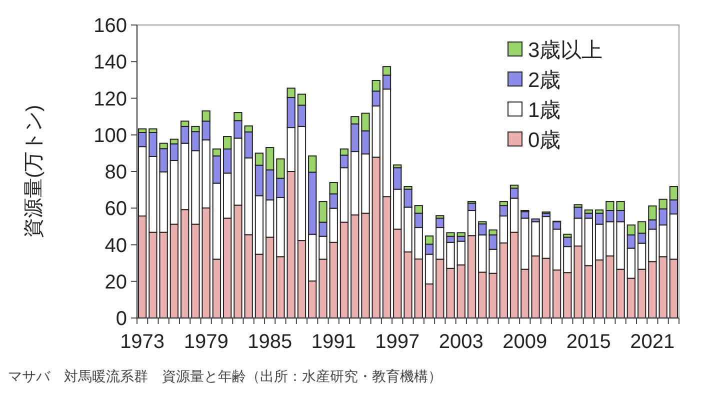  Describe the element at coordinates (115, 245) in the screenshot. I see `y-tick-label: 40` at that location.